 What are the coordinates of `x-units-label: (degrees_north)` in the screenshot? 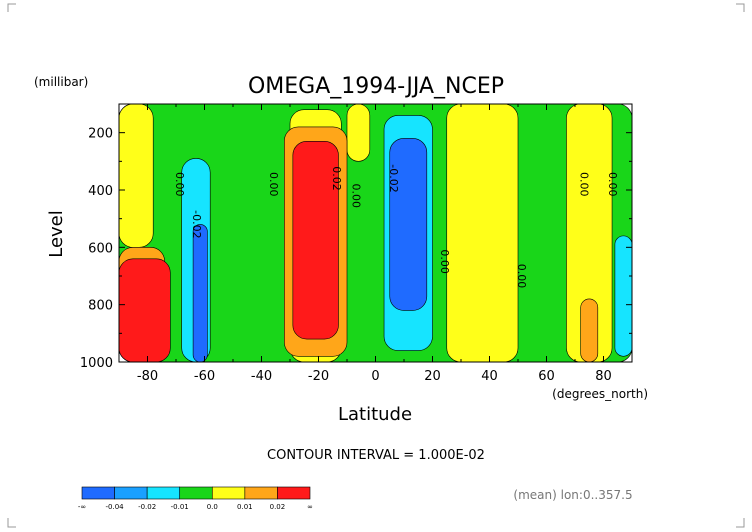 It's located at (600, 394).